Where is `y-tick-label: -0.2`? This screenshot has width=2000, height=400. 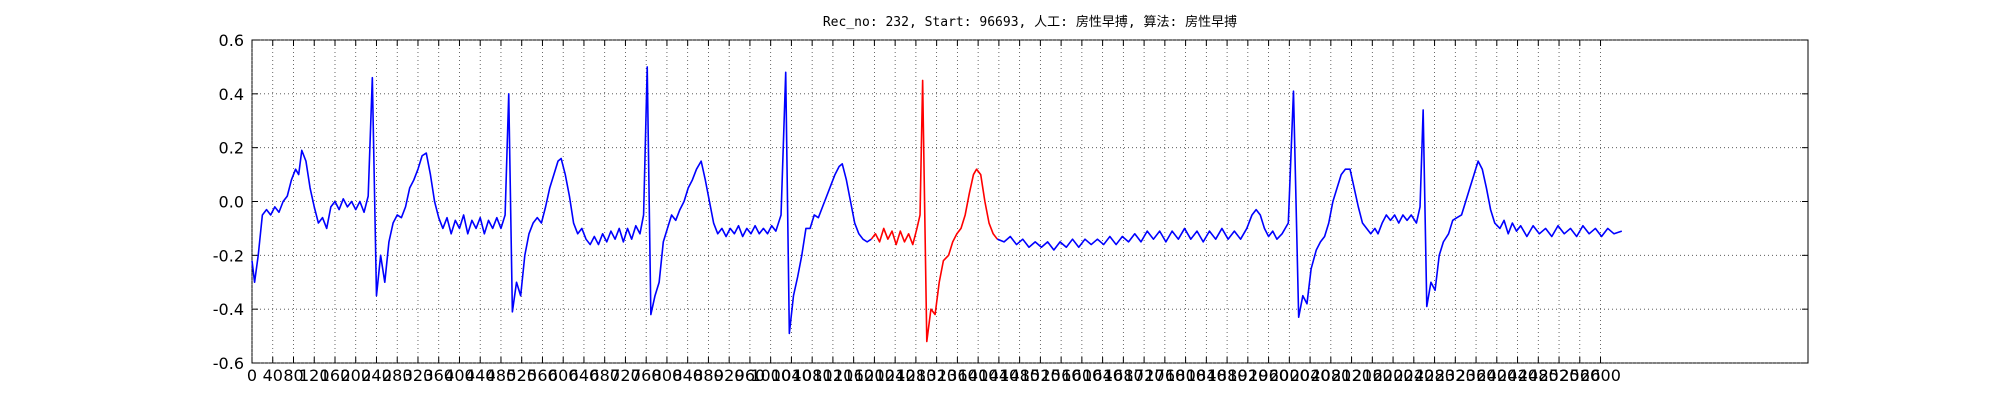
y-tick-label: -0.2 is located at coordinates (228, 255).